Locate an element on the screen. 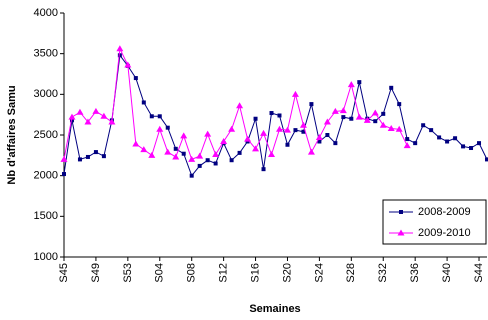 This screenshot has width=488, height=320. x-tick-label: S53 is located at coordinates (128, 273).